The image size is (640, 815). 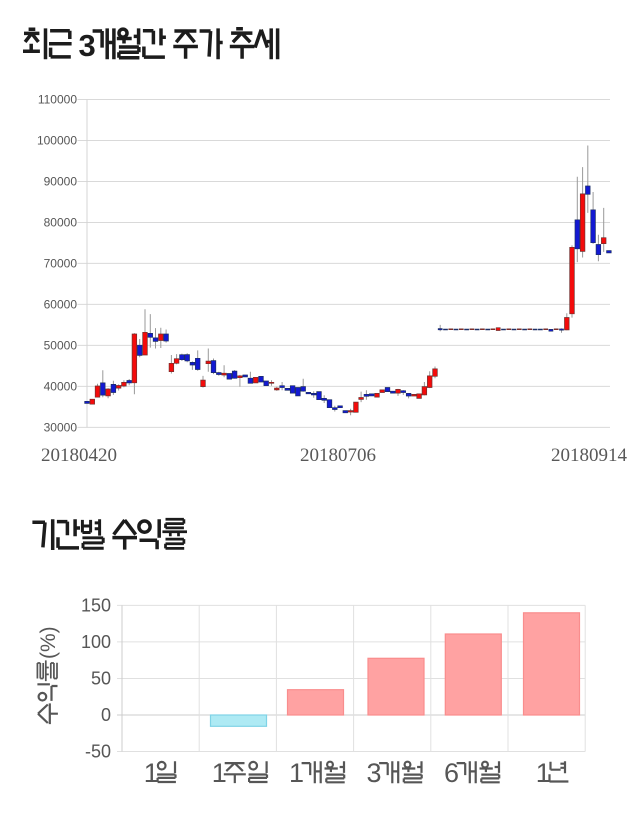 I want to click on svg-text: 50000, so click(x=61, y=345).